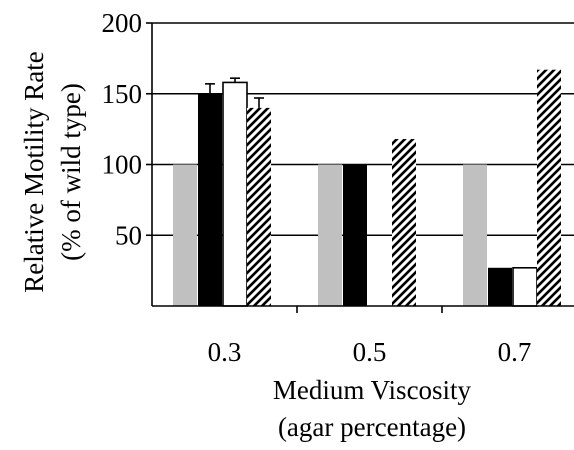  What do you see at coordinates (372, 390) in the screenshot?
I see `x-axis-title-line1: Medium Viscosity` at bounding box center [372, 390].